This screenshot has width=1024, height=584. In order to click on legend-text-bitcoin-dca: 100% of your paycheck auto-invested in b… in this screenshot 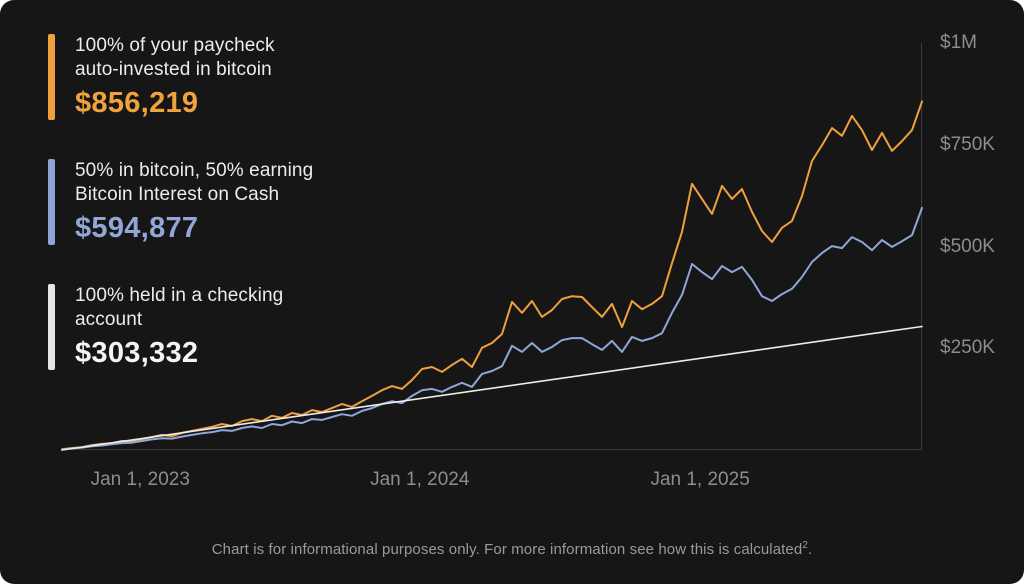, I will do `click(175, 77)`.